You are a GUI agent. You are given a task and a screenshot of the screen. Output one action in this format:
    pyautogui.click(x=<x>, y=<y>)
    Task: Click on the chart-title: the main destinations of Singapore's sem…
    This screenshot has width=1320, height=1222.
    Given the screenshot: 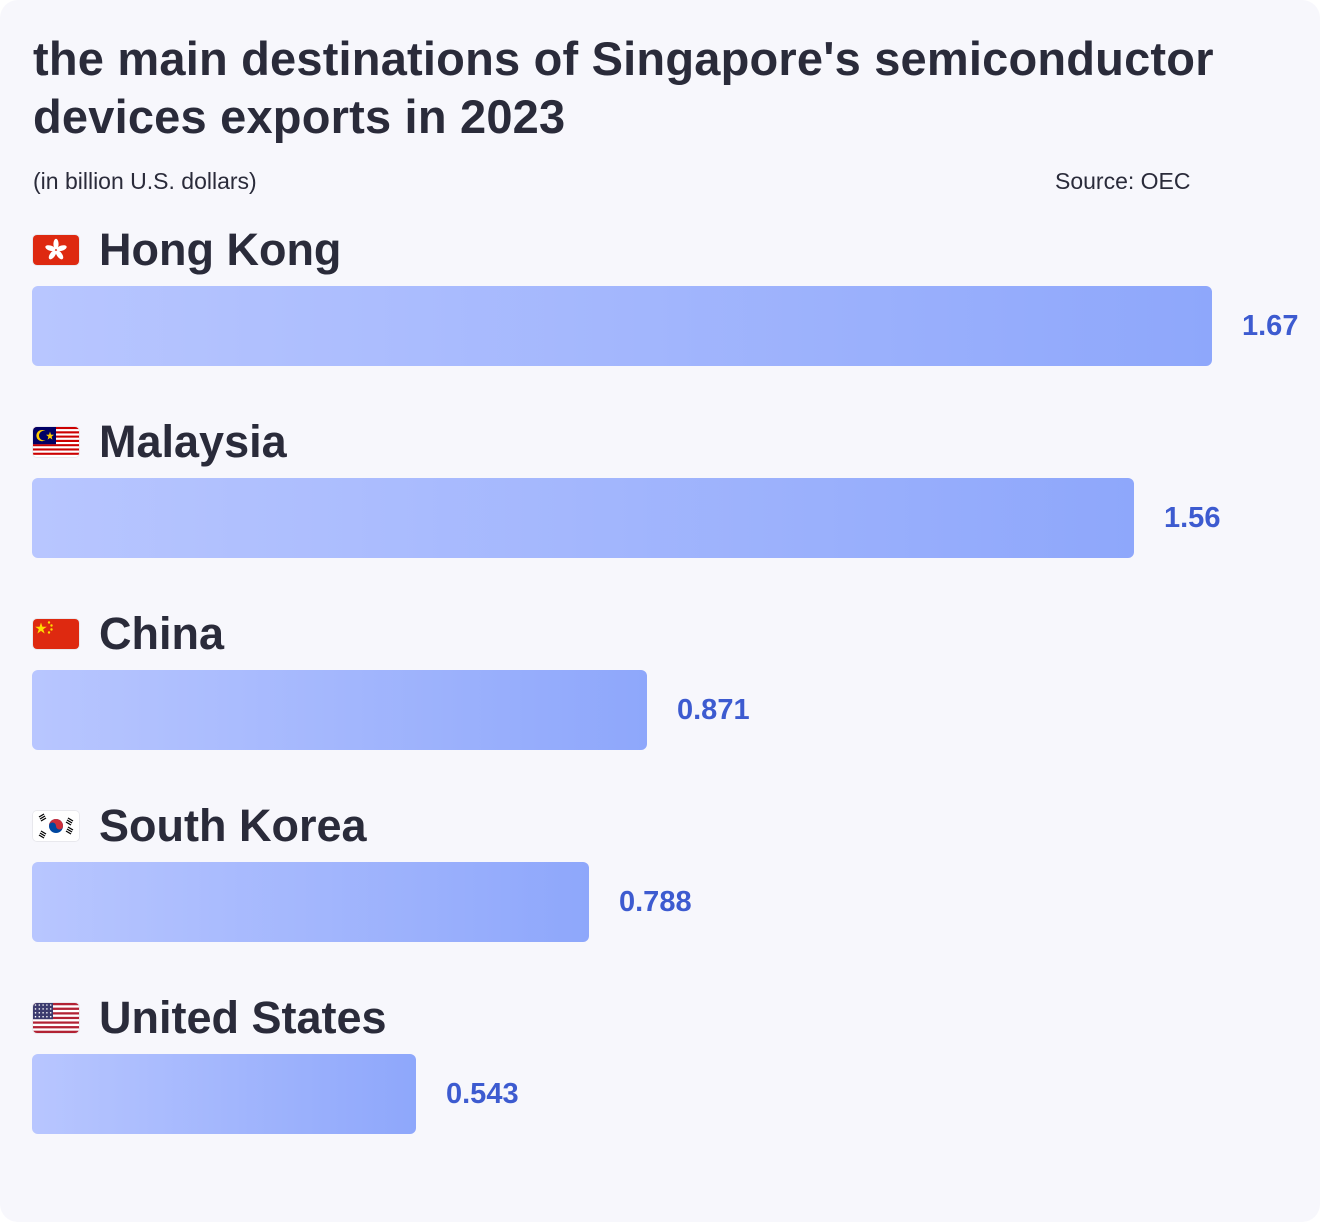 What is the action you would take?
    pyautogui.click(x=623, y=87)
    